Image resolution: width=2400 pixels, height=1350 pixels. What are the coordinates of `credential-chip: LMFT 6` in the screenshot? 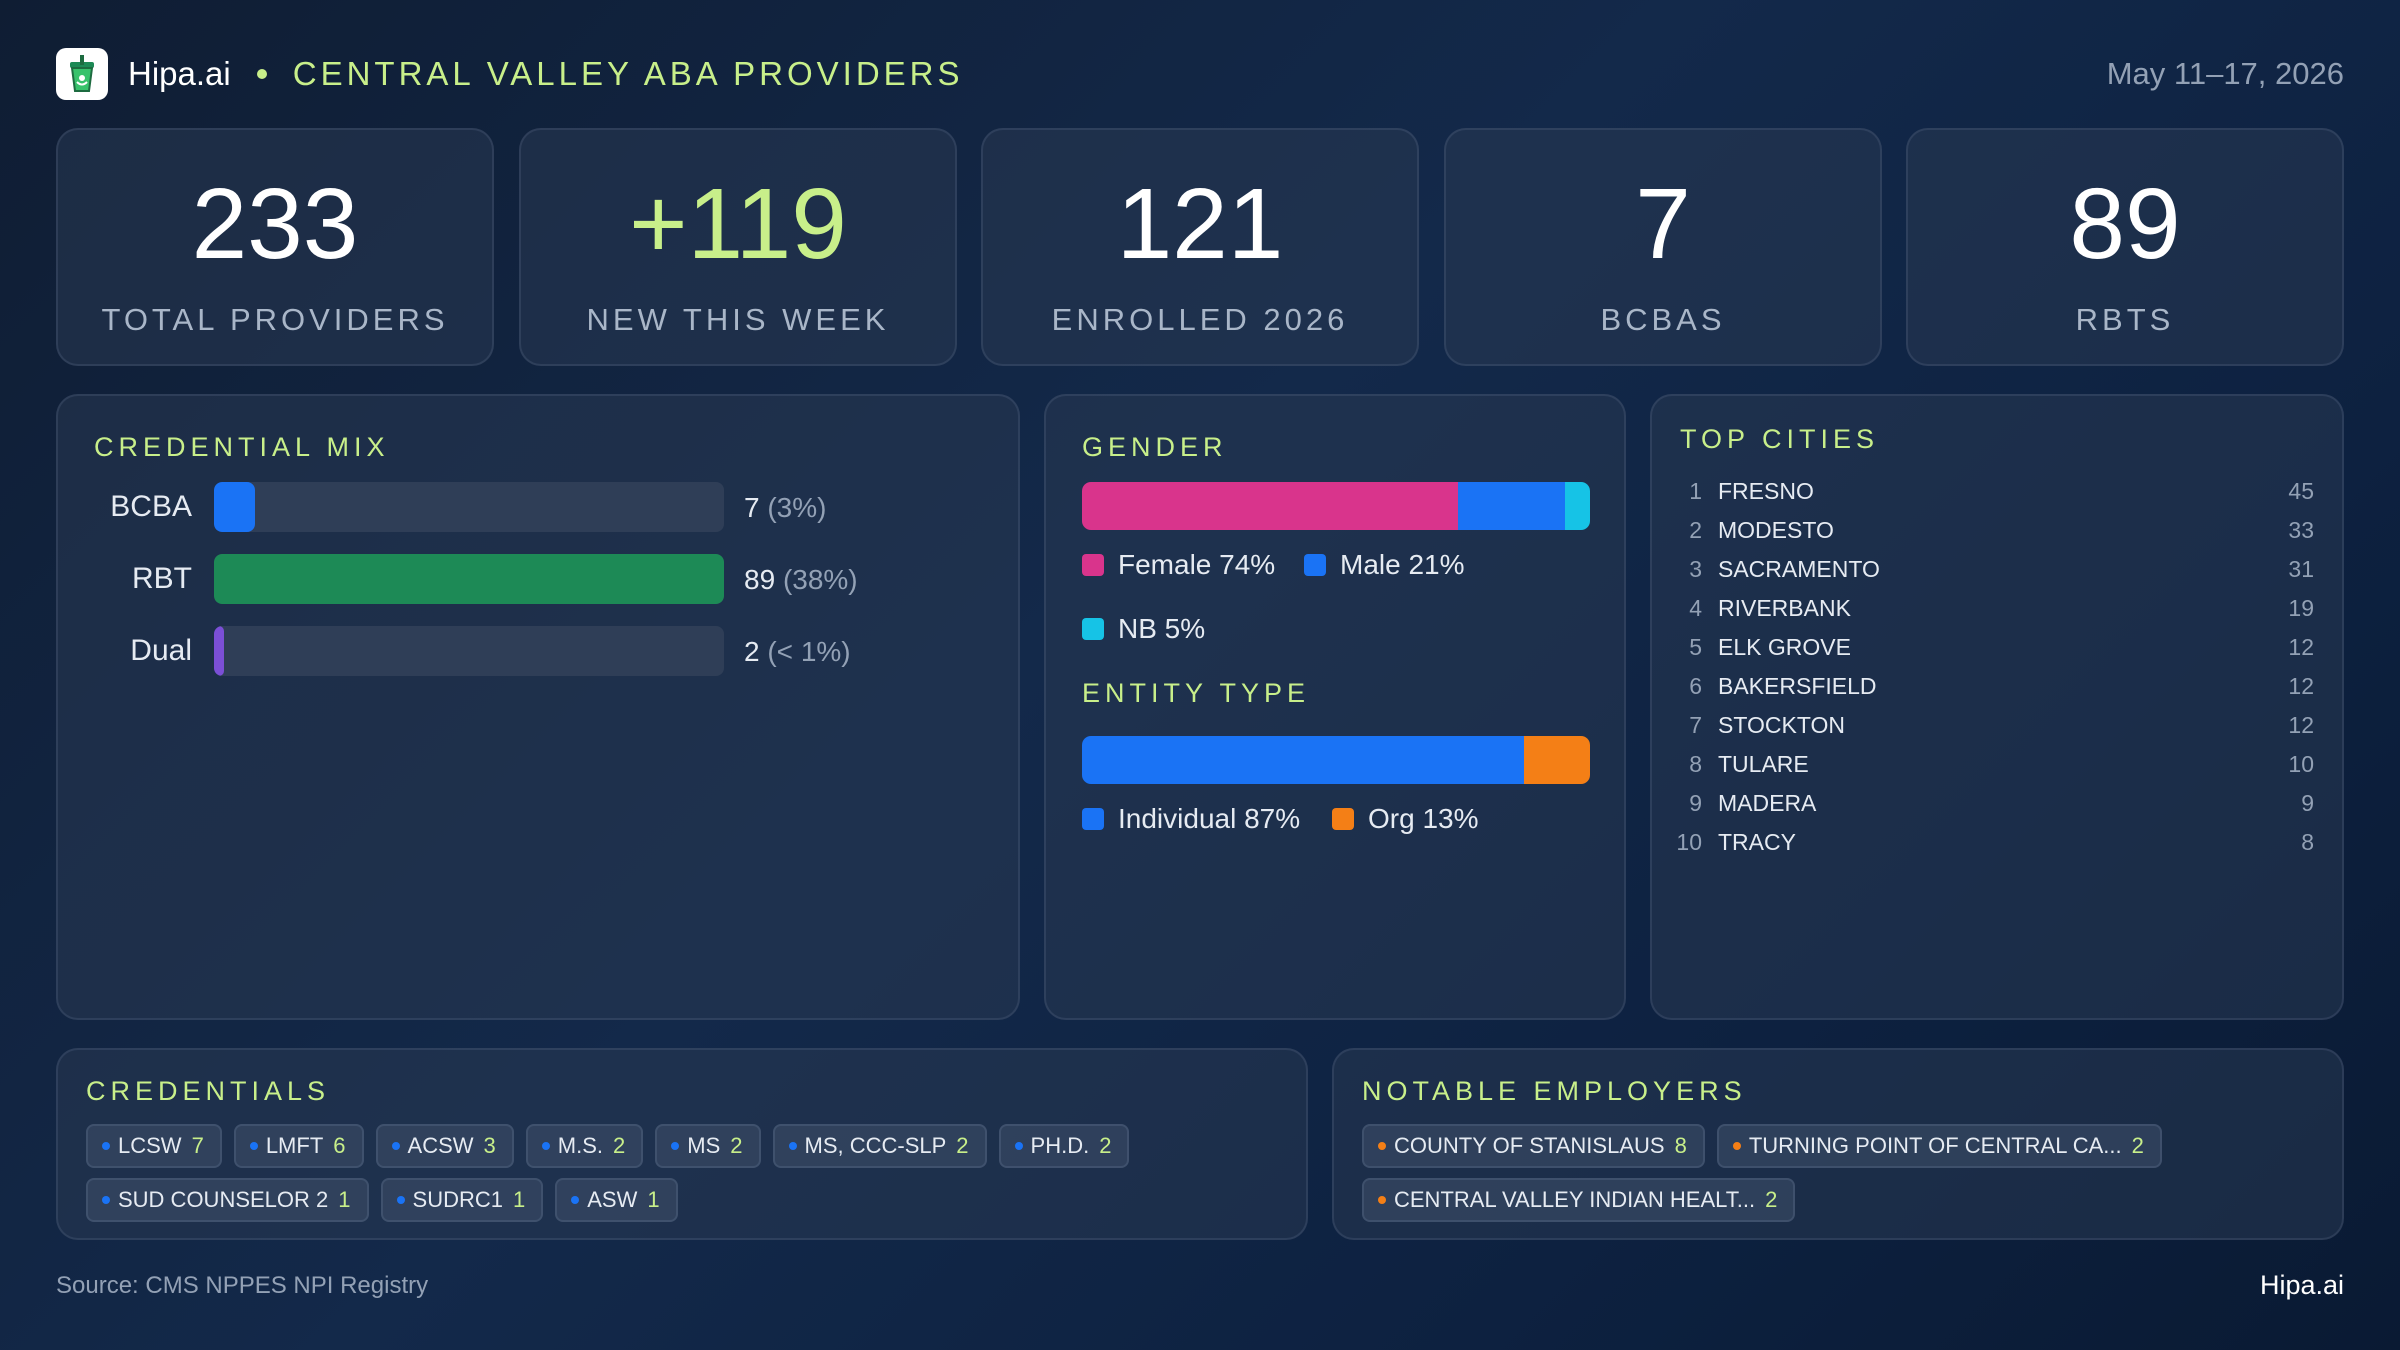 It's located at (298, 1146).